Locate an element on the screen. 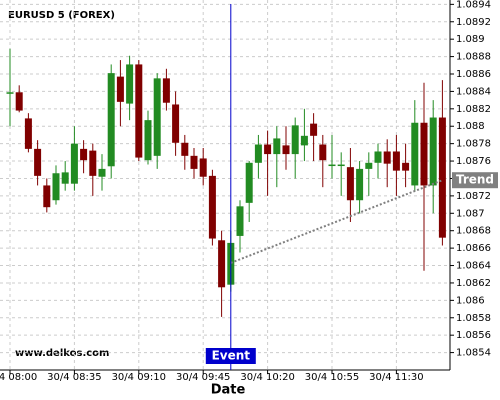 This screenshot has width=500, height=400. y-tick-label: 1.0892 is located at coordinates (473, 22).